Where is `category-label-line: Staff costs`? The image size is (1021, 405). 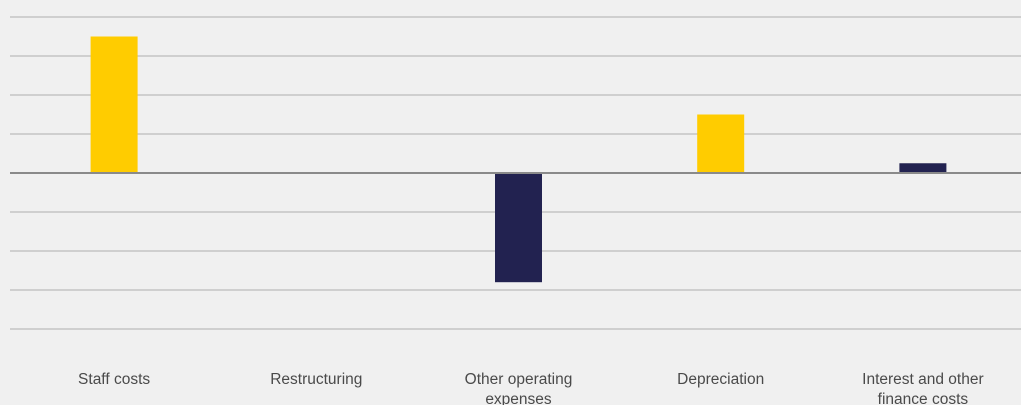
category-label-line: Staff costs is located at coordinates (114, 379).